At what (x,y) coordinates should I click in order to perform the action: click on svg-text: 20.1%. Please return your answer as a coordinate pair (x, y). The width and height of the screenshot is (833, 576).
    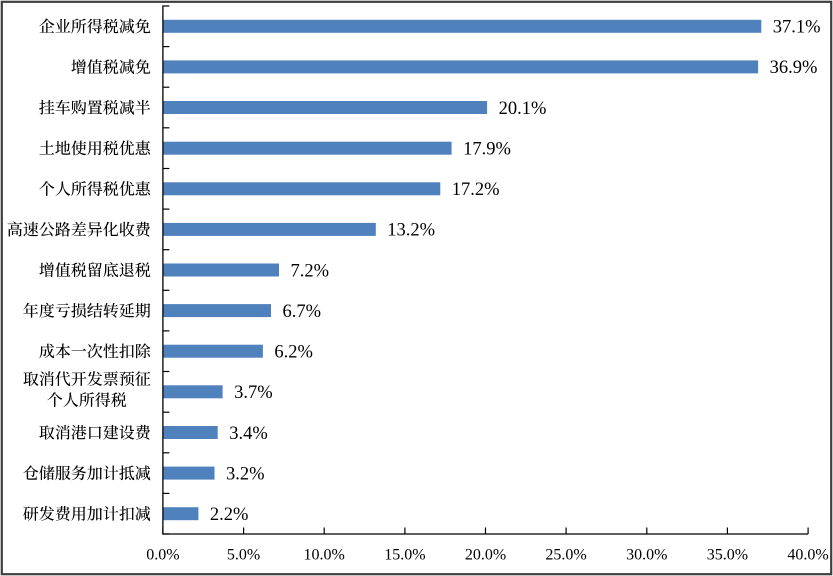
    Looking at the image, I should click on (523, 109).